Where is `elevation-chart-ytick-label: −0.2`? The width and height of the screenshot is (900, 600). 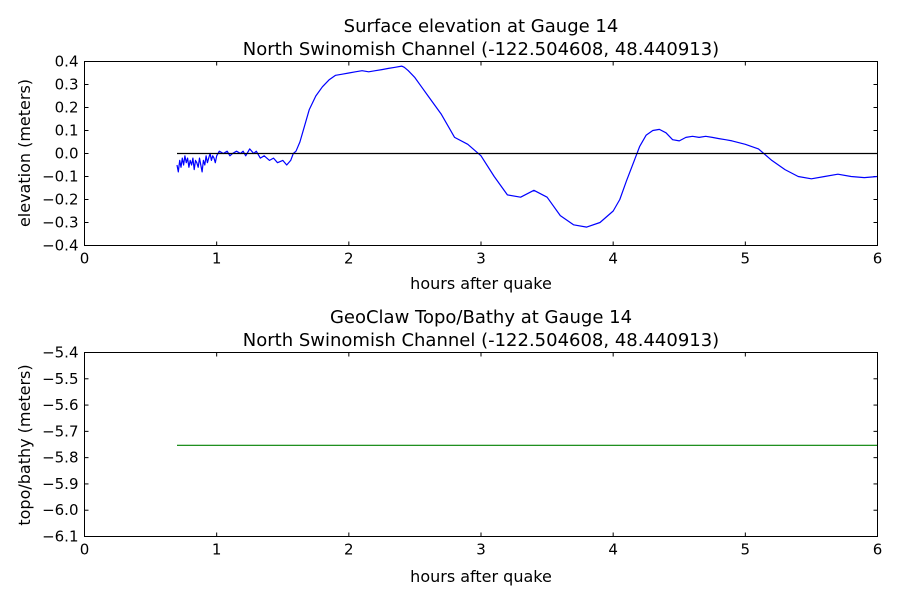
elevation-chart-ytick-label: −0.2 is located at coordinates (60, 200).